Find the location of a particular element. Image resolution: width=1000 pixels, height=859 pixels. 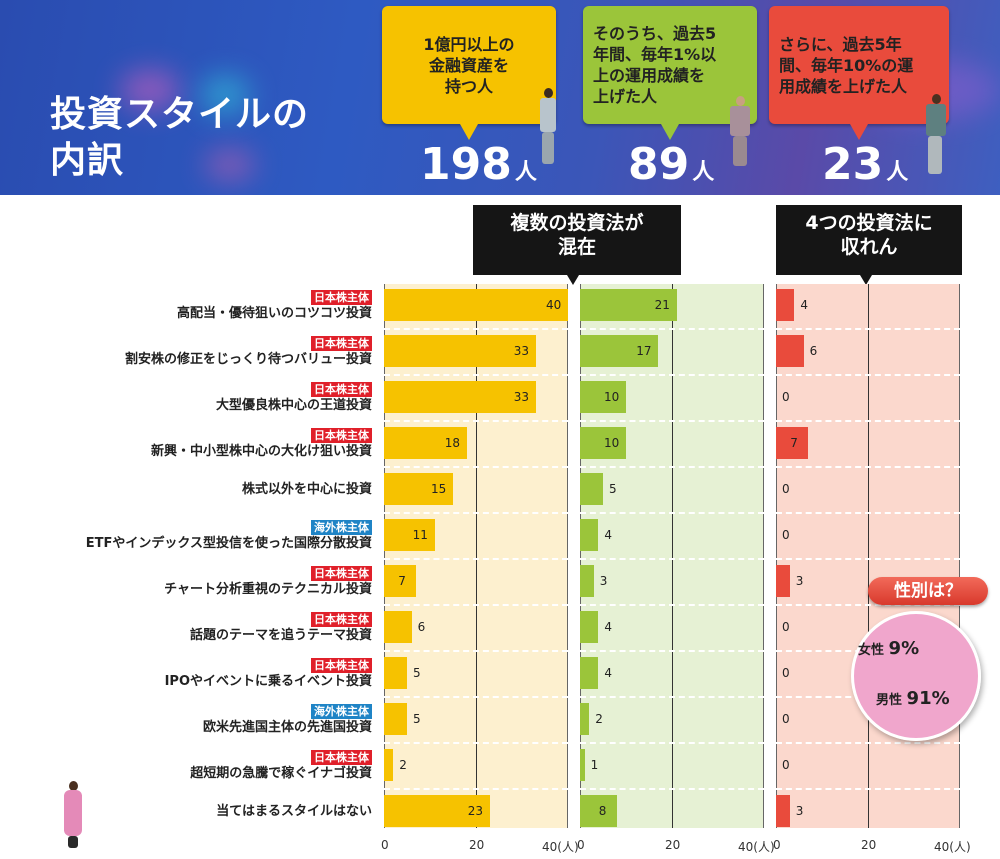

category-label: 日本株主体 超短期の急騰で稼ぐイナゴ投資 is located at coordinates (281, 764).